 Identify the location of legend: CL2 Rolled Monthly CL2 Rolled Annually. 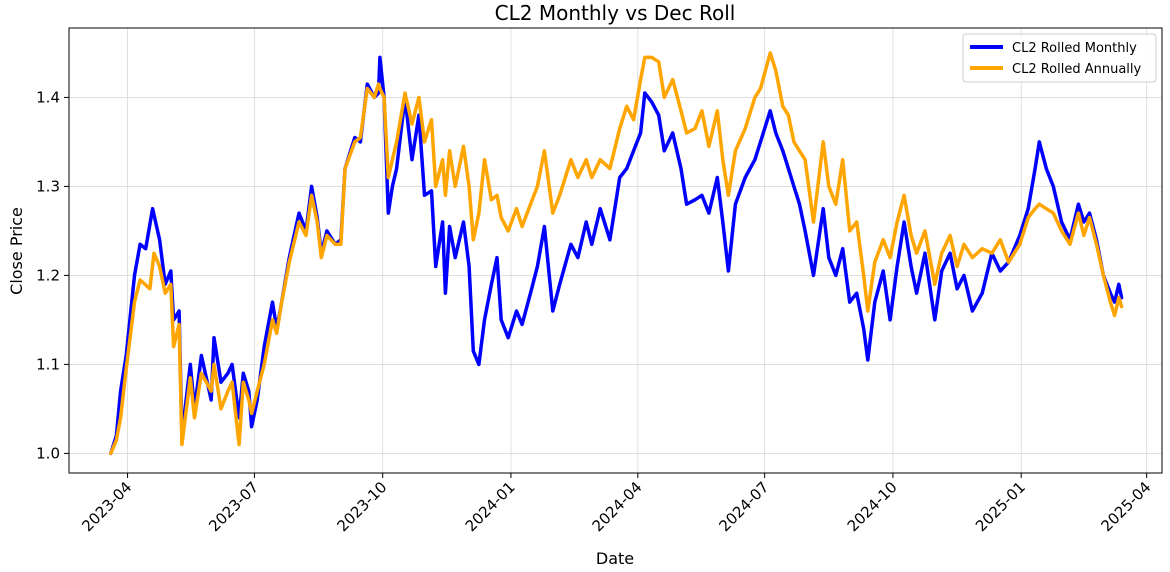
(1059, 58).